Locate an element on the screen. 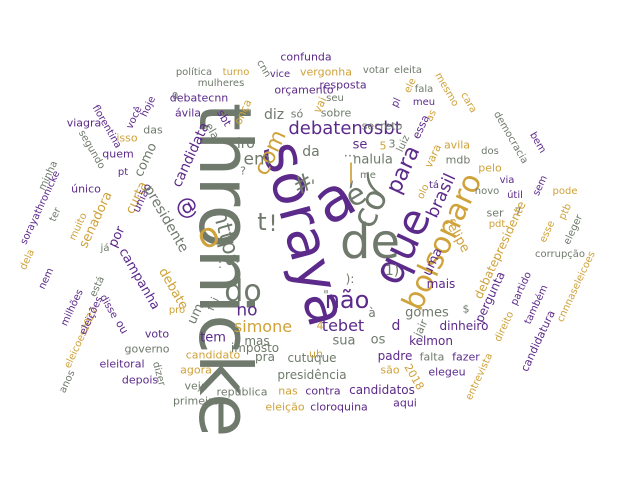 The width and height of the screenshot is (634, 495). word: resposta is located at coordinates (343, 85).